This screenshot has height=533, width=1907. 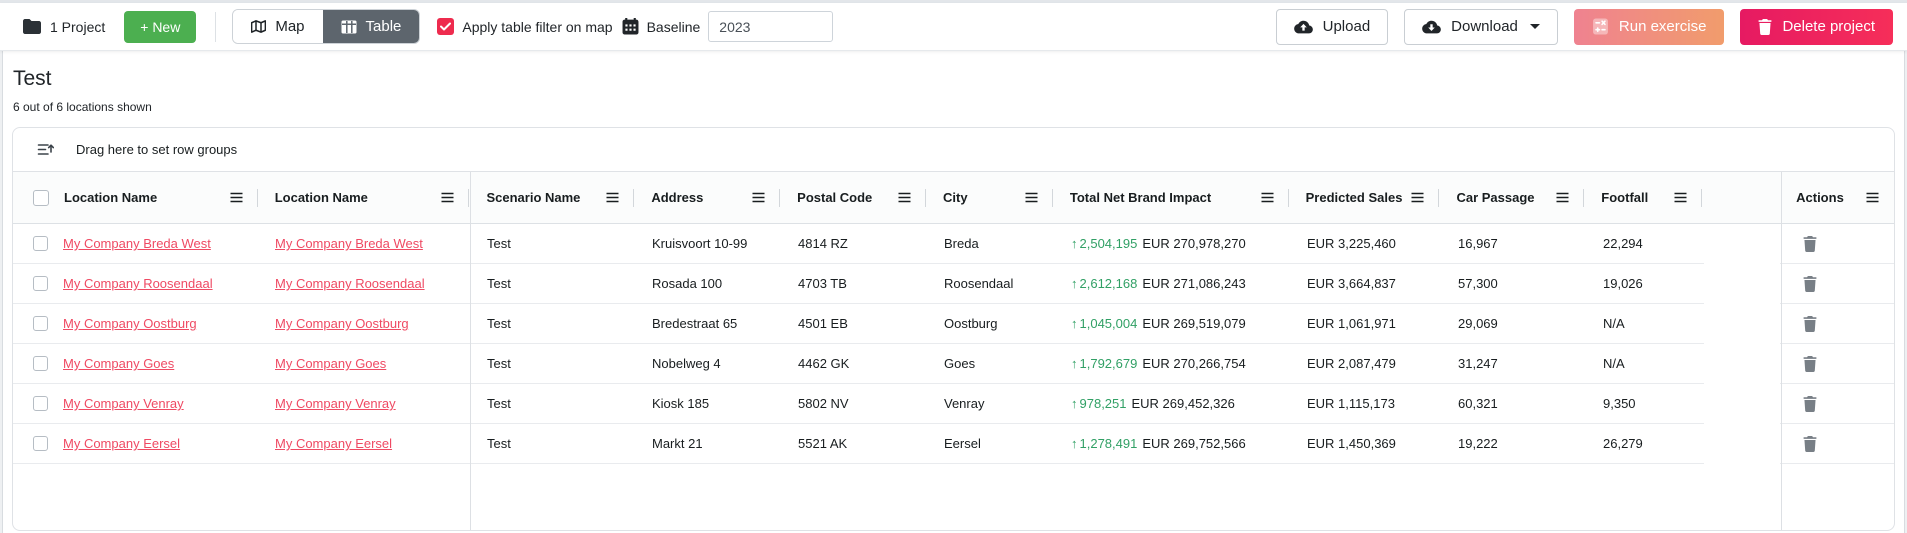 What do you see at coordinates (122, 443) in the screenshot?
I see `location-name-link: My Company Eersel` at bounding box center [122, 443].